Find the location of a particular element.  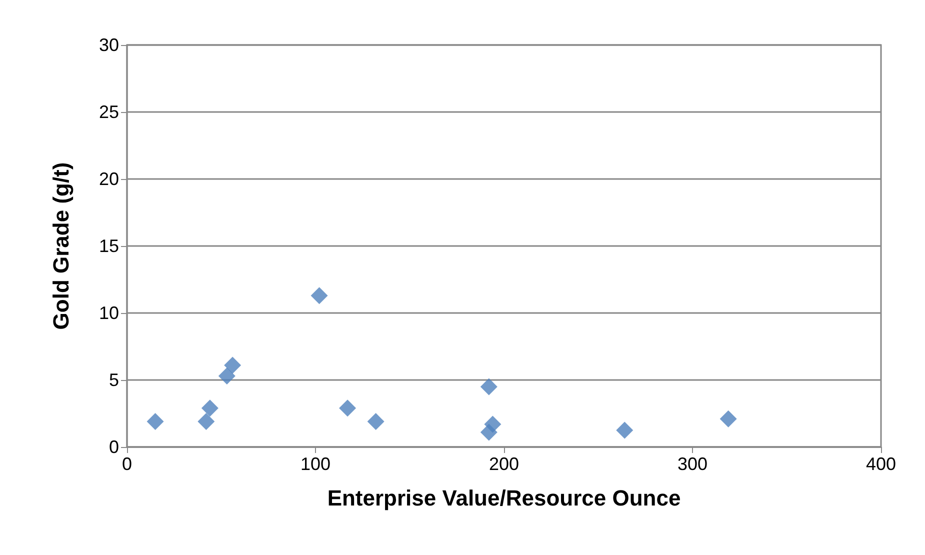

y-tick-label: 30 is located at coordinates (108, 45).